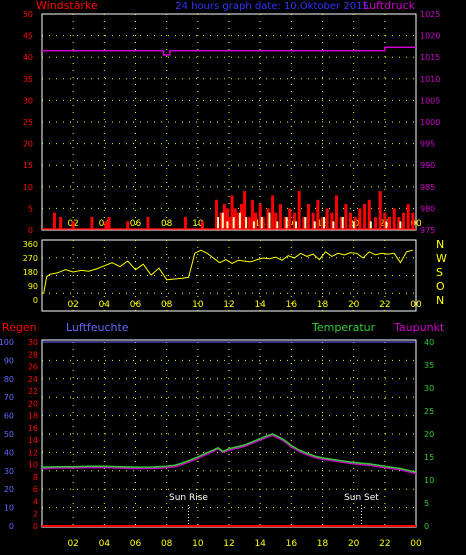 The image size is (466, 555). Describe the element at coordinates (35, 477) in the screenshot. I see `rain-y-tick-label: 8` at that location.